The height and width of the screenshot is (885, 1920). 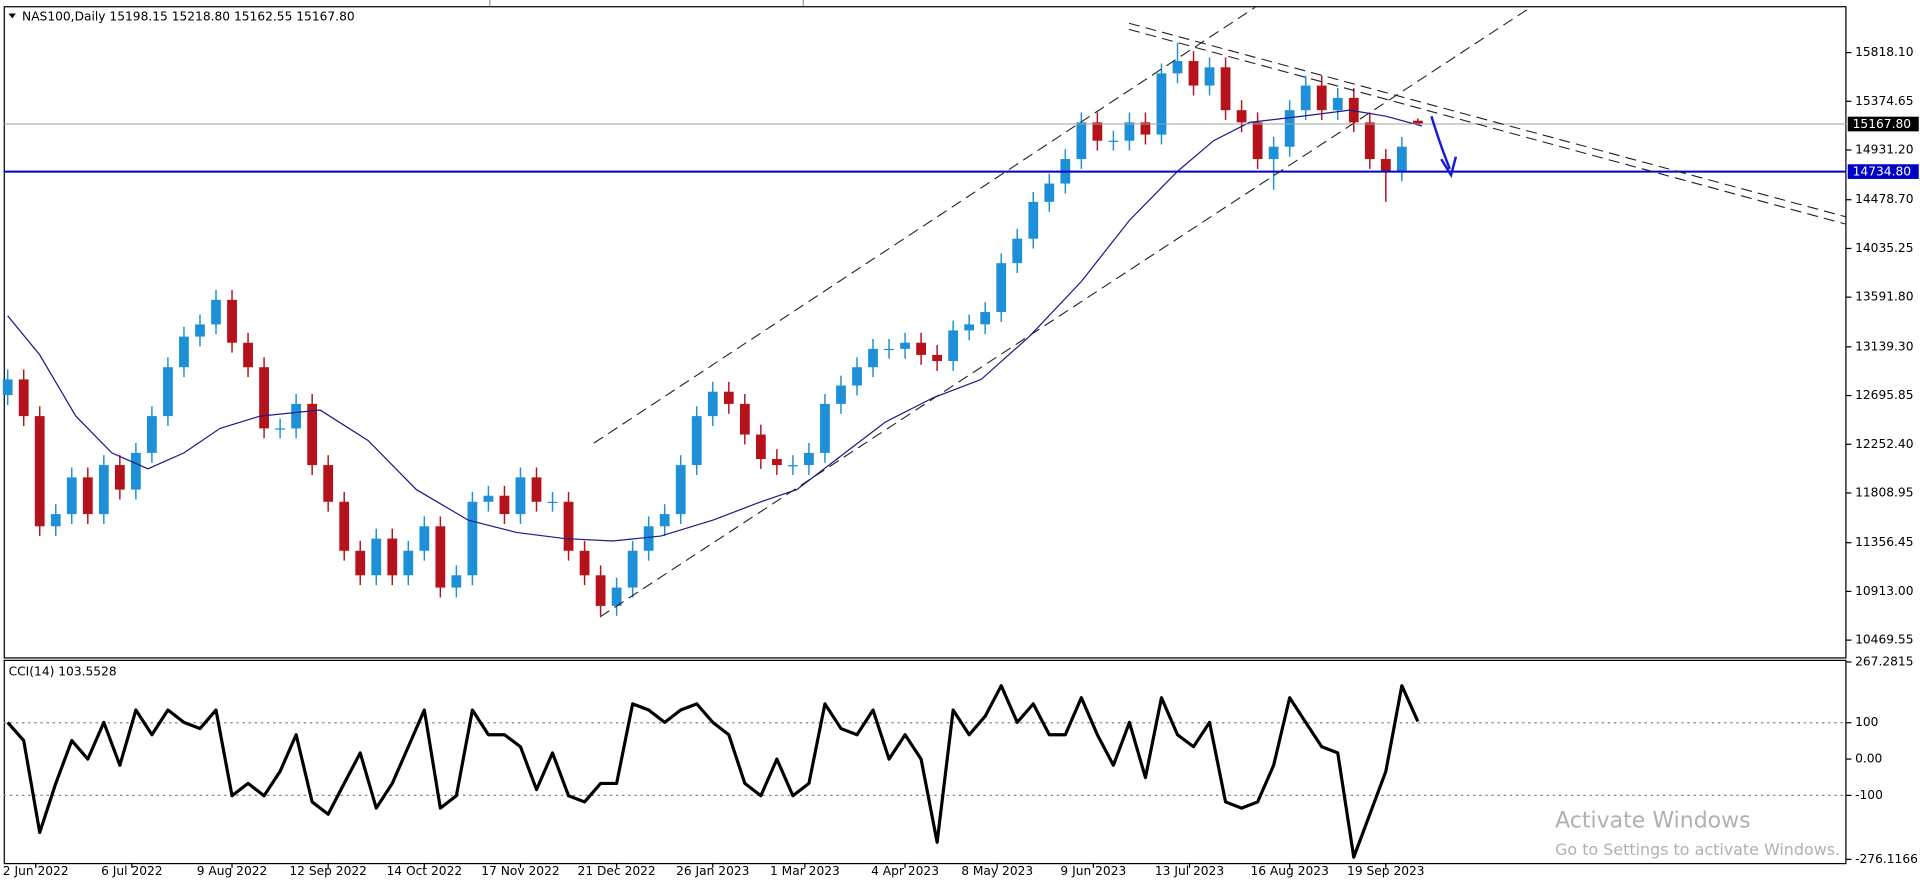 I want to click on price-label: 14734.80, so click(x=1882, y=172).